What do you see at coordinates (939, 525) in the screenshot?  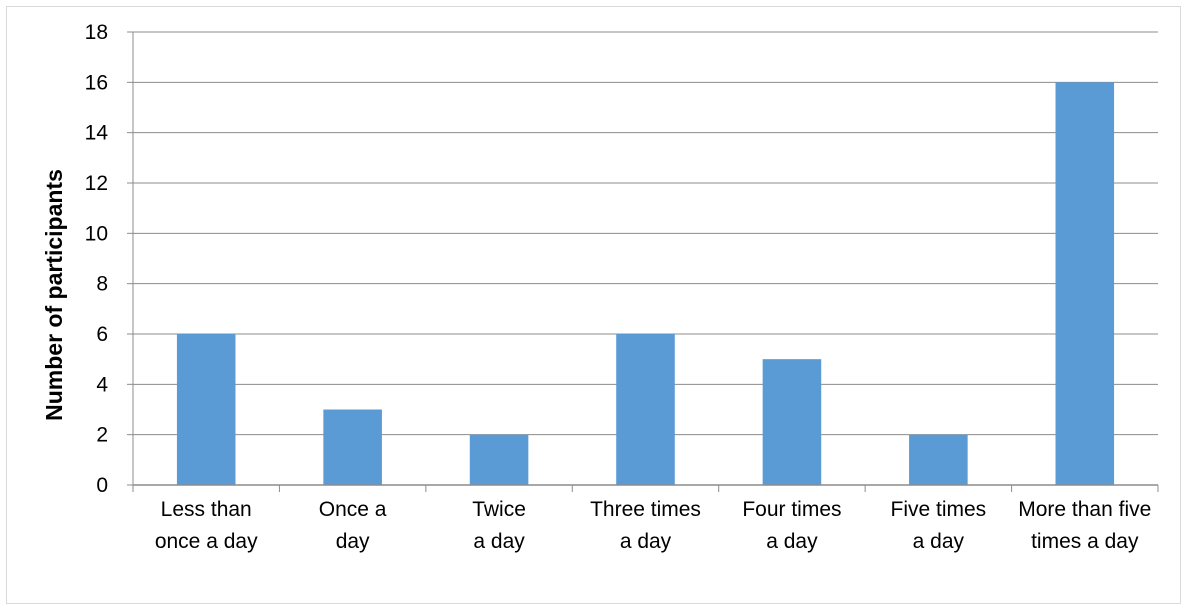 I see `x-category-label: Five times a day` at bounding box center [939, 525].